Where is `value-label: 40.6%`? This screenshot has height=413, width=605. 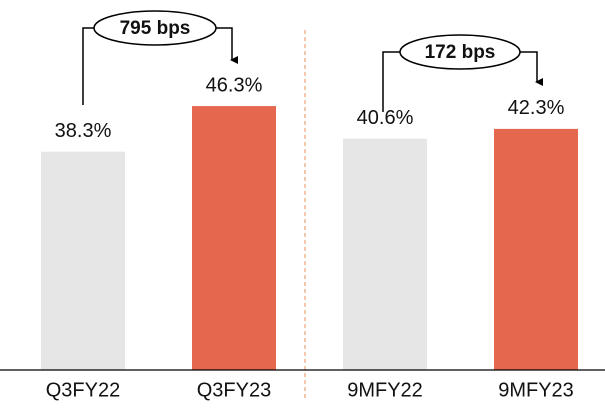 value-label: 40.6% is located at coordinates (385, 118).